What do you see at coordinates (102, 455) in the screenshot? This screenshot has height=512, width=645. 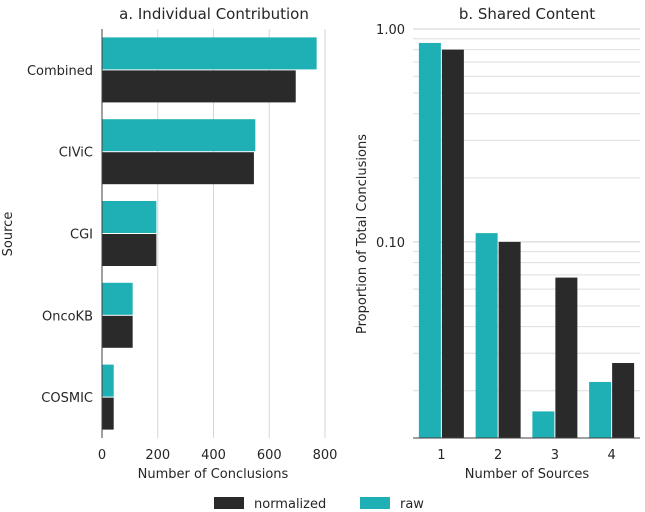 I see `x-tick-label-0: 0` at bounding box center [102, 455].